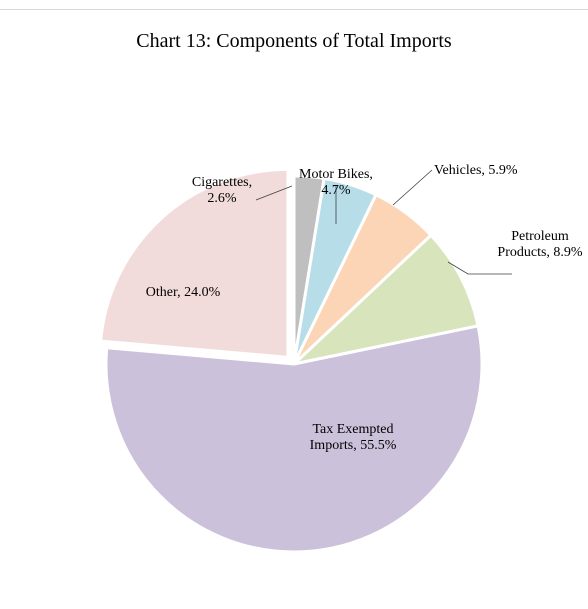 This screenshot has height=609, width=588. What do you see at coordinates (353, 437) in the screenshot?
I see `data-label-tax-exempted-imports: Tax Exempted Imports, 55.5%` at bounding box center [353, 437].